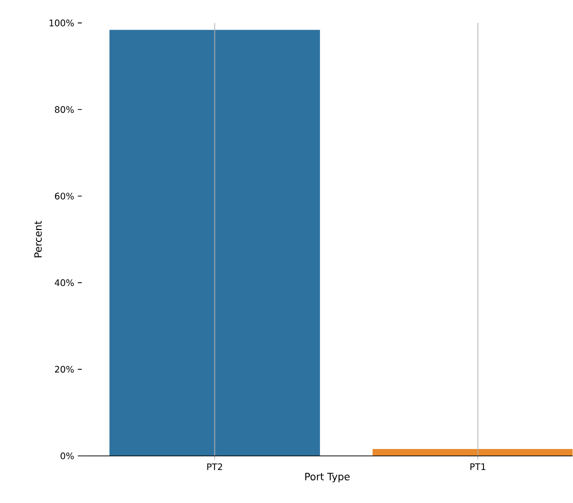  I want to click on y-tick-label: 60%, so click(64, 196).